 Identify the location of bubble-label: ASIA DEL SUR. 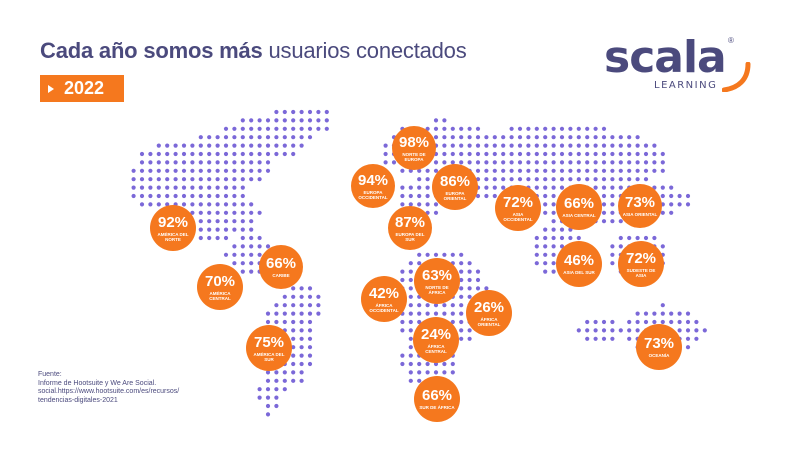
(579, 272).